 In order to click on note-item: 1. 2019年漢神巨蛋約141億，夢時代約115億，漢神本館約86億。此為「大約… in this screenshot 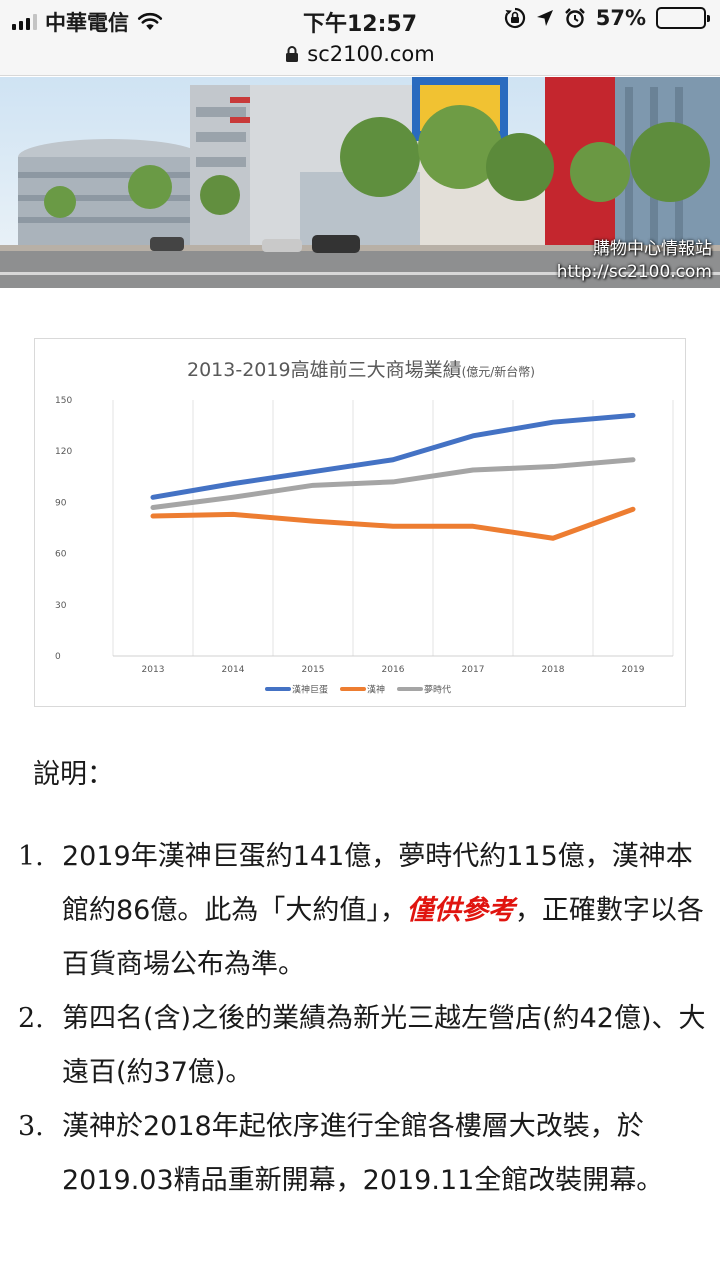, I will do `click(363, 911)`.